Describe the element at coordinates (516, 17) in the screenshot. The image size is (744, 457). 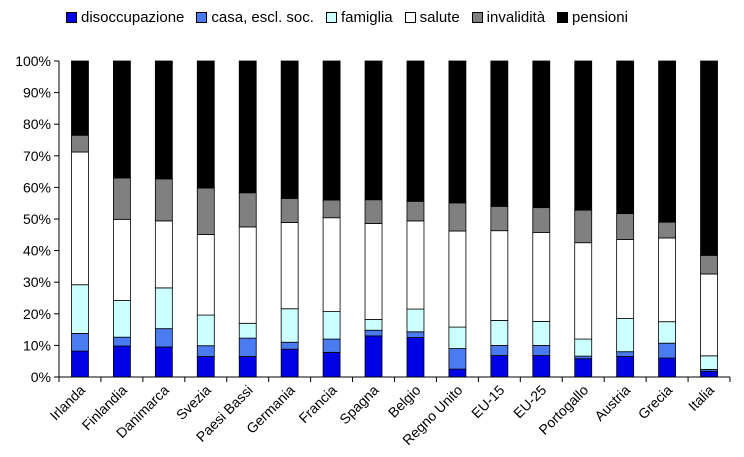
I see `legend-label: invalidità` at that location.